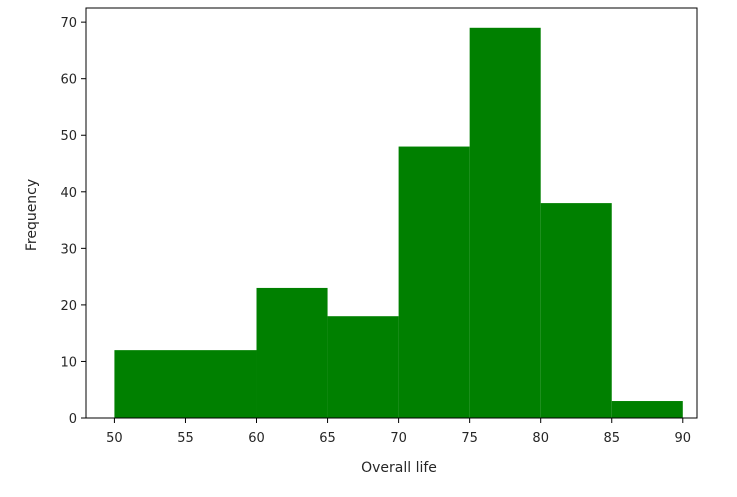  Describe the element at coordinates (540, 438) in the screenshot. I see `x-tick-label: 80` at that location.